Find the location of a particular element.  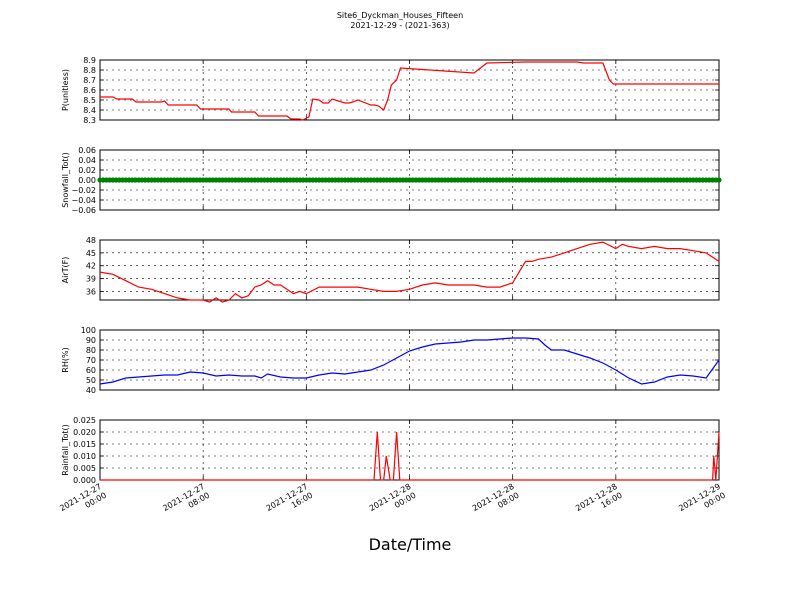

snowfall-ytick-label: 0.00 is located at coordinates (87, 180).